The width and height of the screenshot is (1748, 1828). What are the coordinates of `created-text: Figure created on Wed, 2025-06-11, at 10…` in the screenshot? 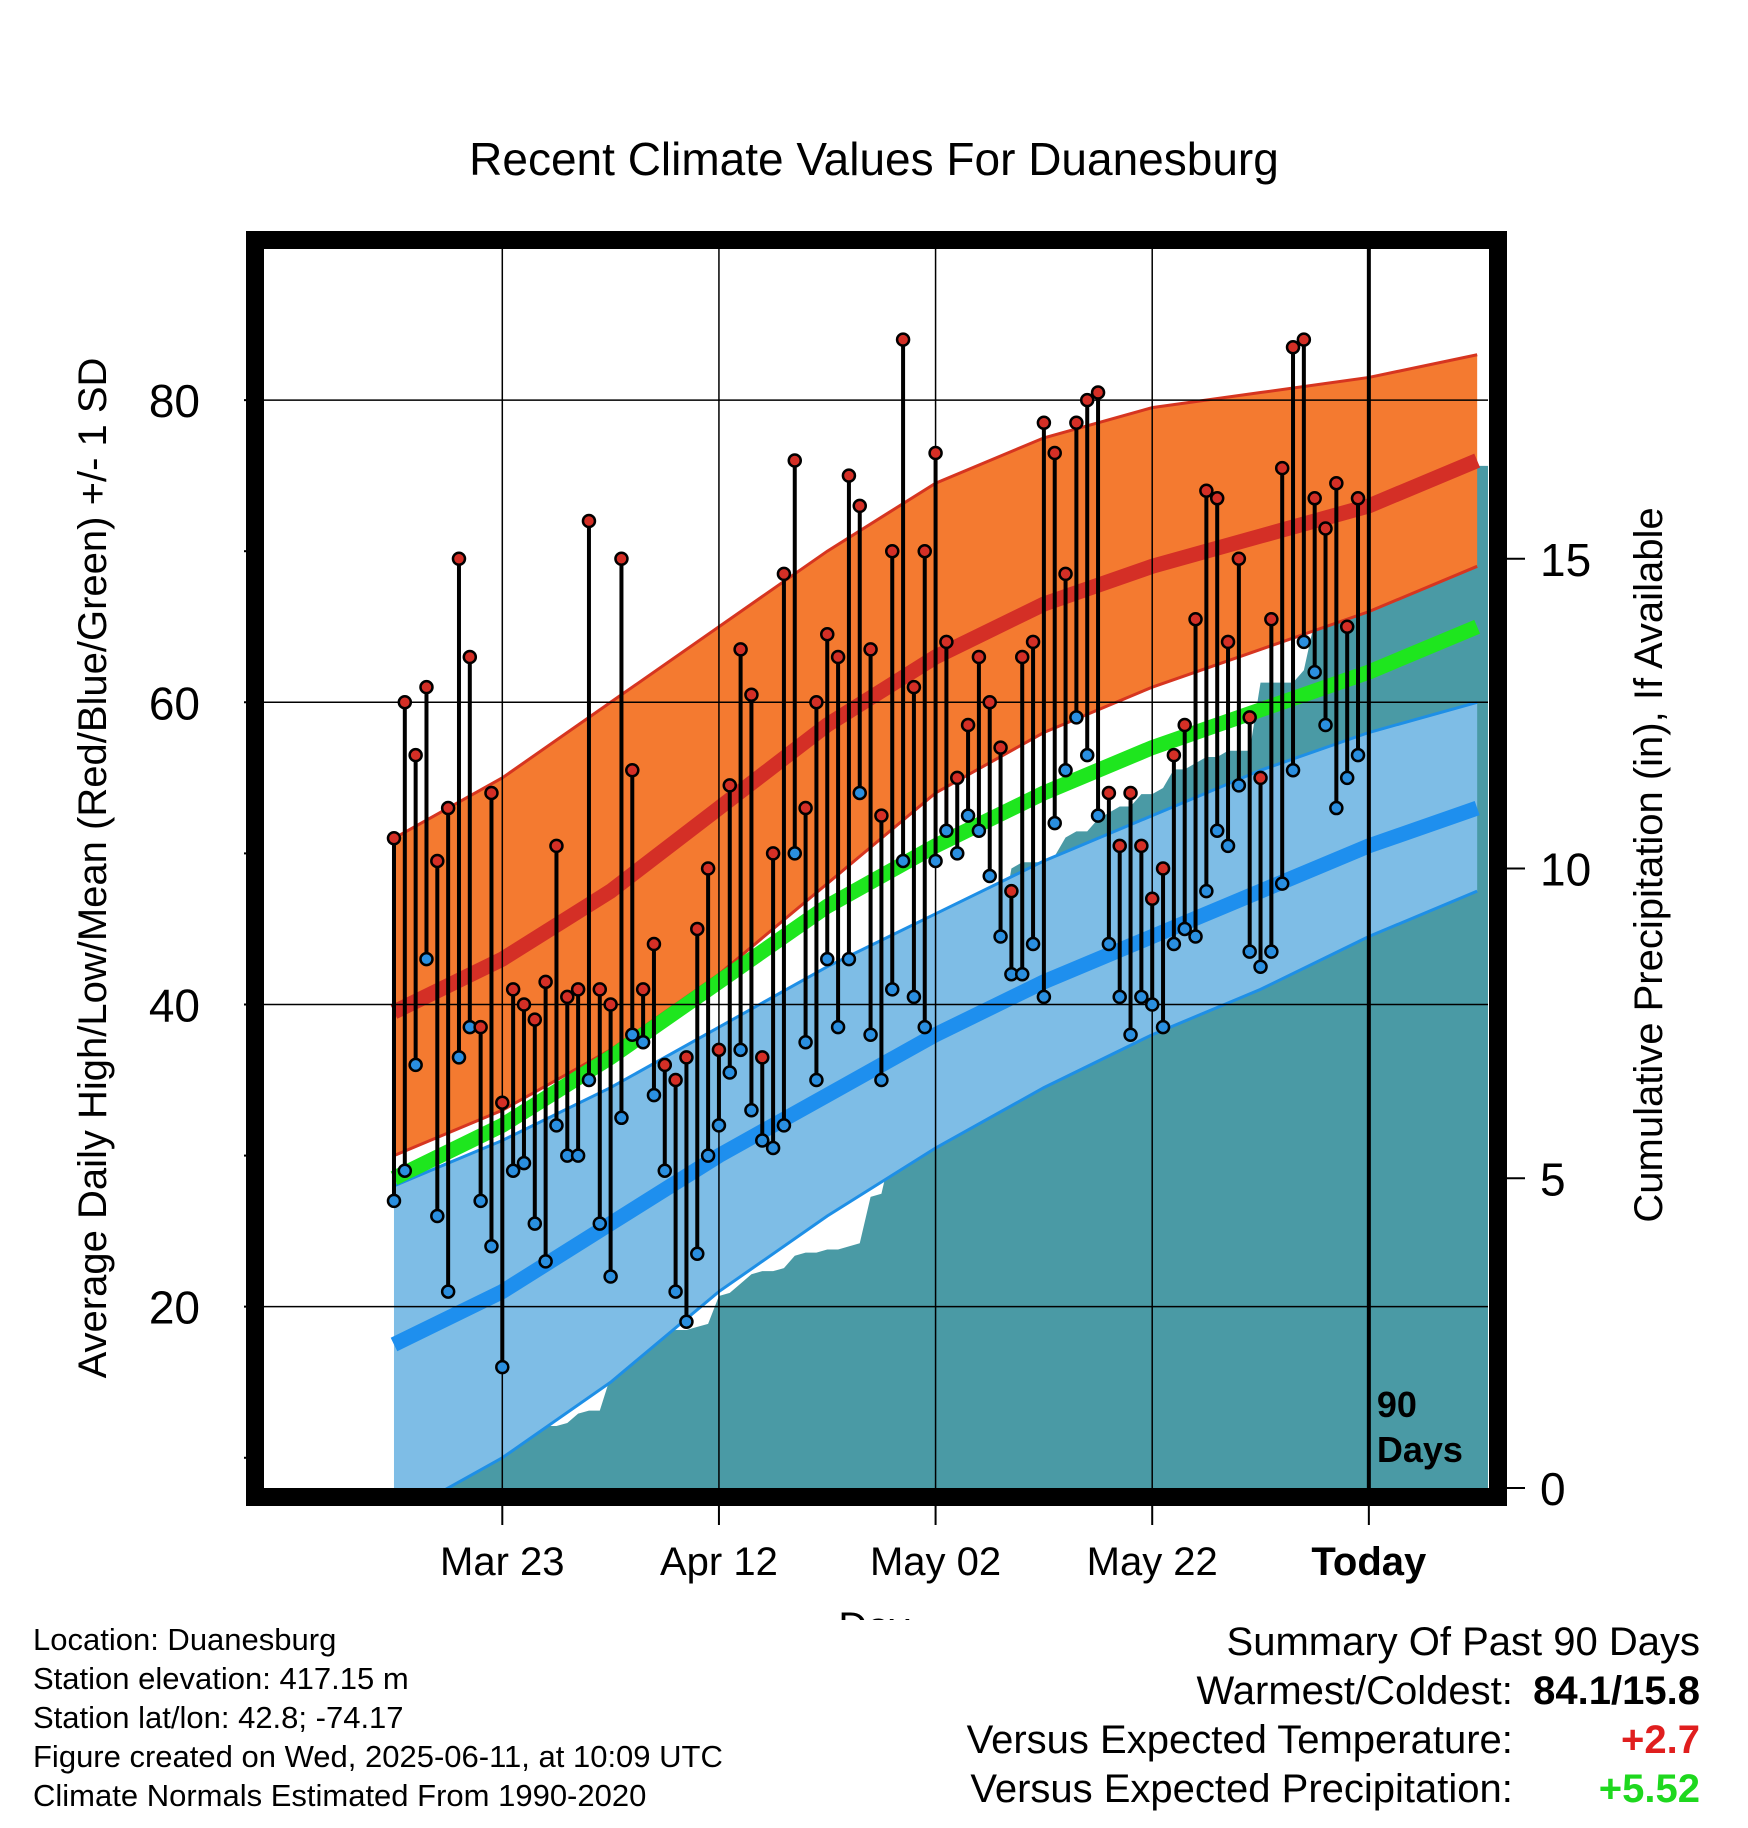 It's located at (378, 1756).